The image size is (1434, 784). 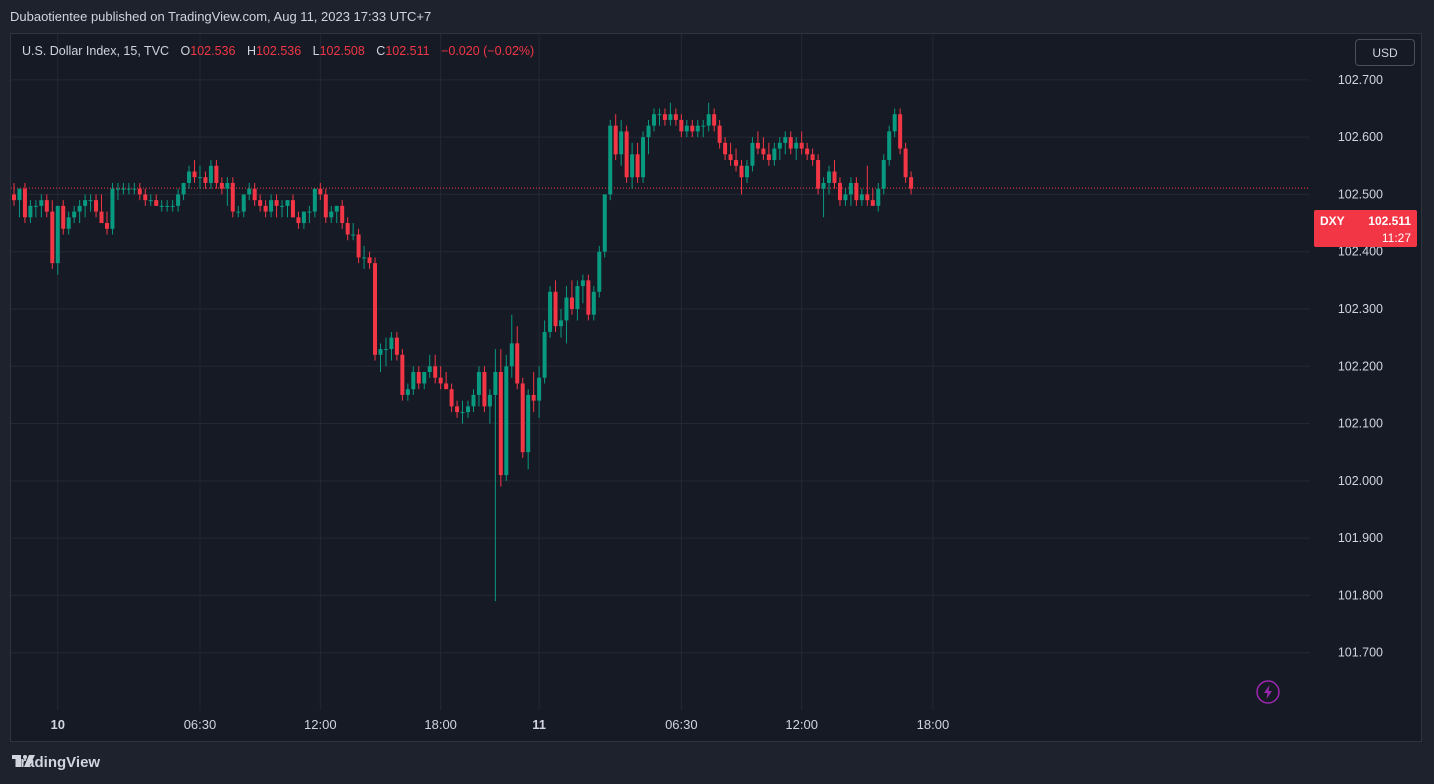 I want to click on close-value: 102.511, so click(x=407, y=51).